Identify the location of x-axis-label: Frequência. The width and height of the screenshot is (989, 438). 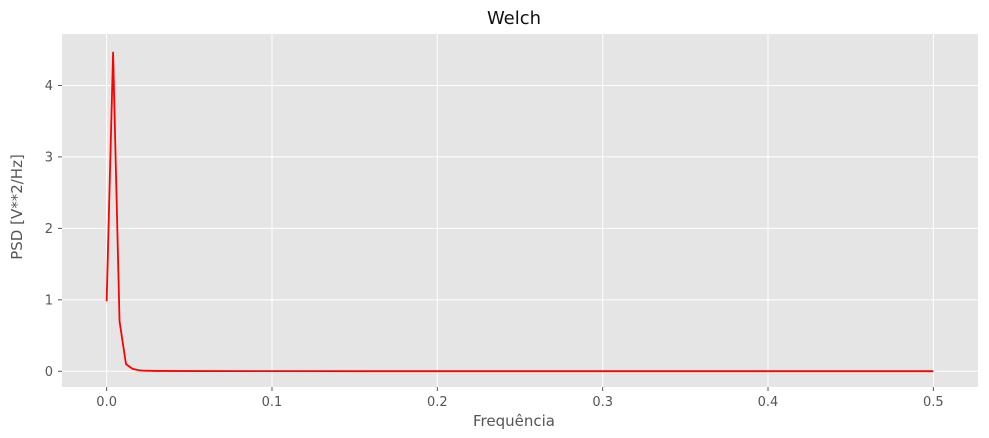
(514, 421).